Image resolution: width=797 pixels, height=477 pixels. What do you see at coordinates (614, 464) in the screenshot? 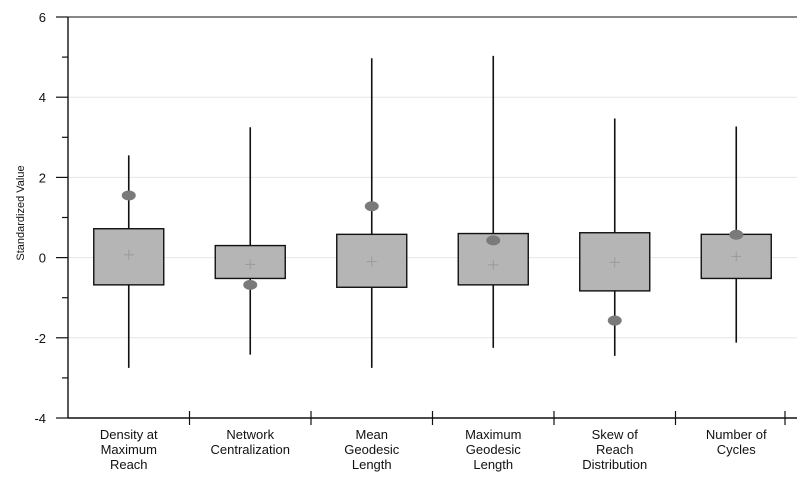
I see `x-category-label-line: Distribution` at bounding box center [614, 464].